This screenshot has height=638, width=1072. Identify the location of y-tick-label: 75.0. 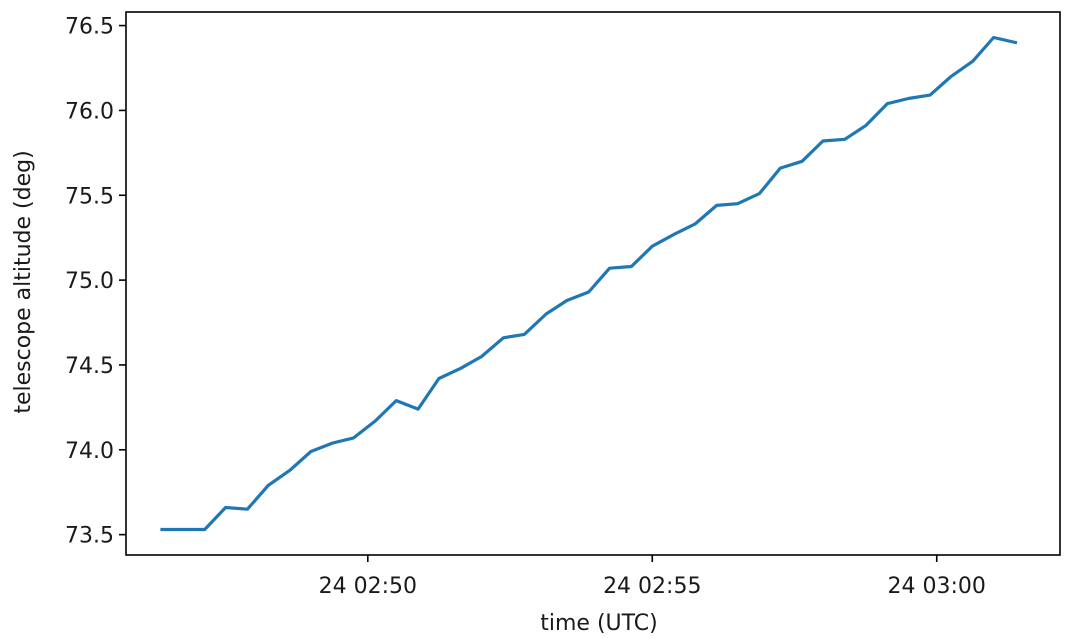
(89, 281).